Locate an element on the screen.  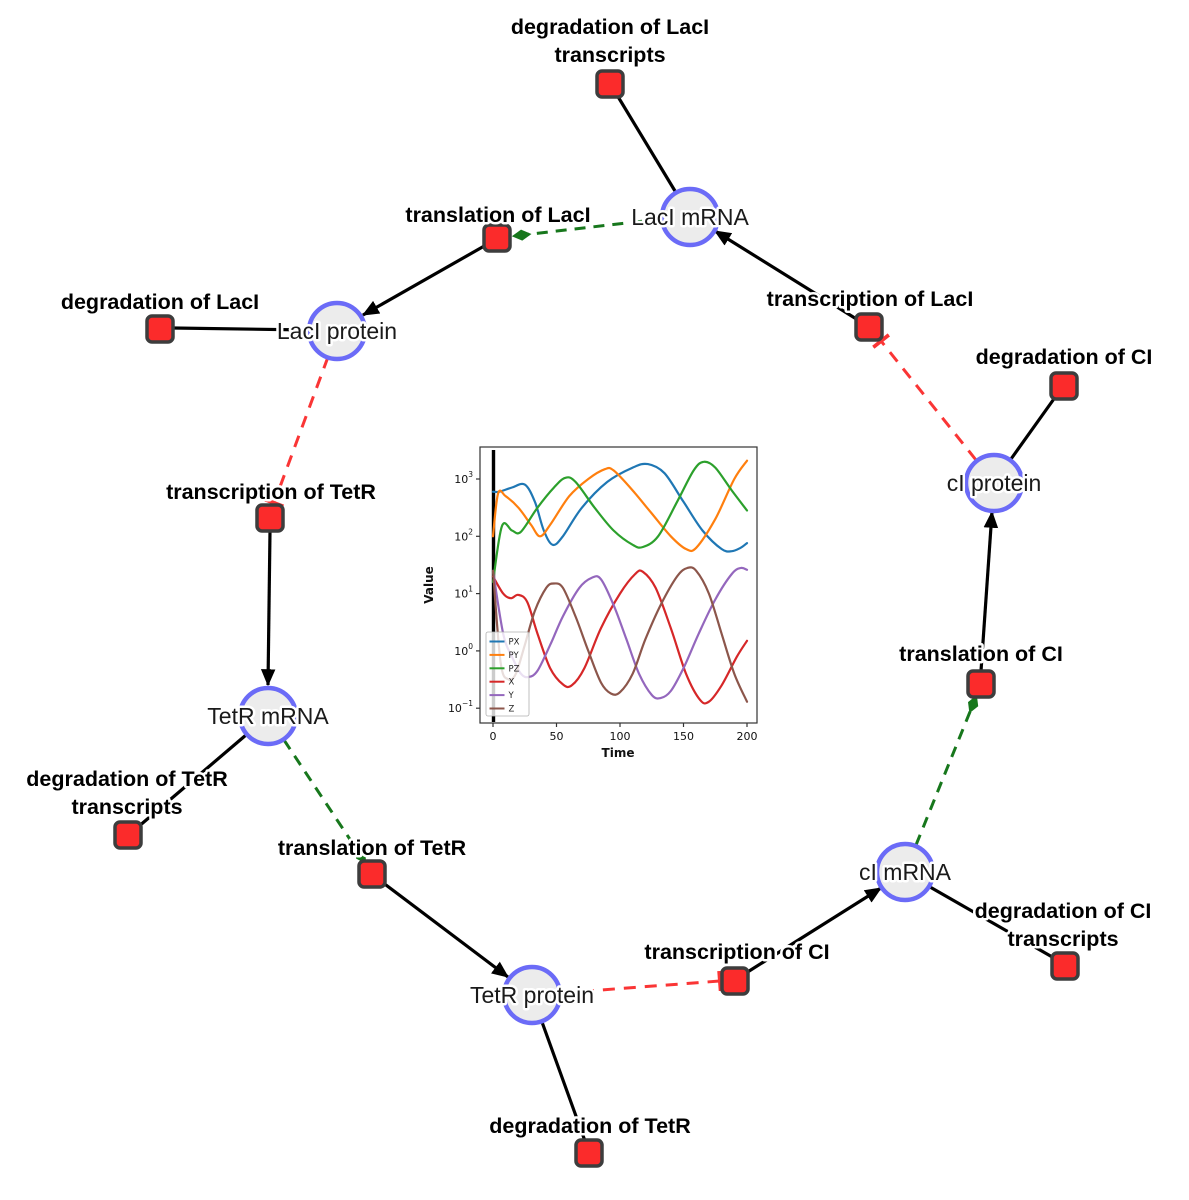
species-label-ci-mrna: cI mRNA is located at coordinates (905, 872).